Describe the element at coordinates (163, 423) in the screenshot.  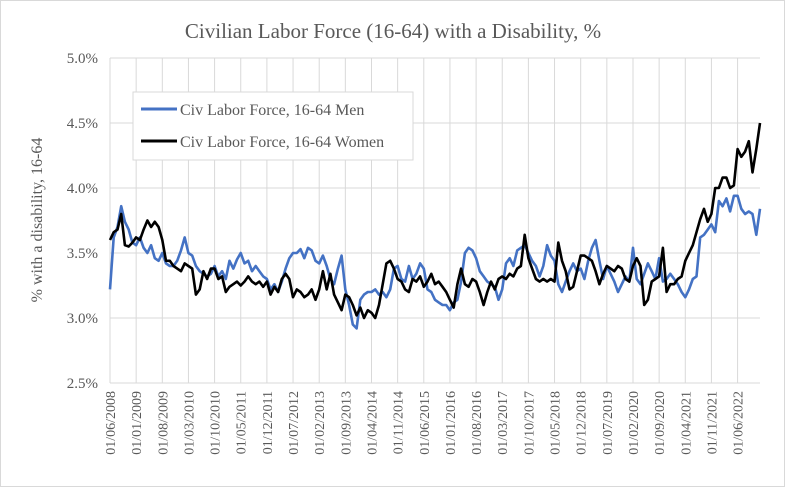
I see `x-tick-label: 01/08/2009` at that location.